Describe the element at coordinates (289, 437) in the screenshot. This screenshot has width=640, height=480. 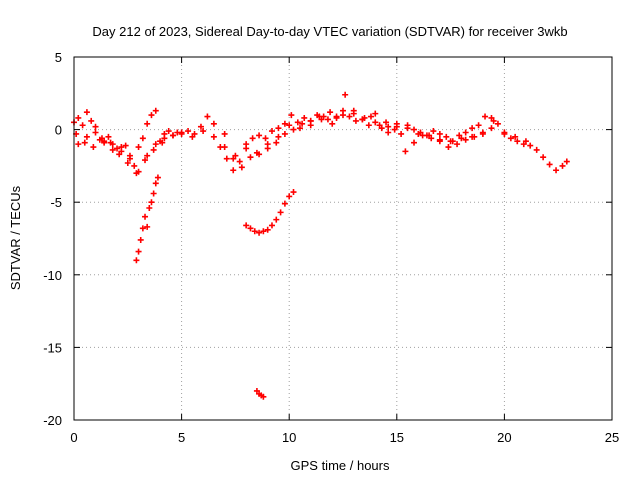
I see `x-tick-label: 10` at that location.